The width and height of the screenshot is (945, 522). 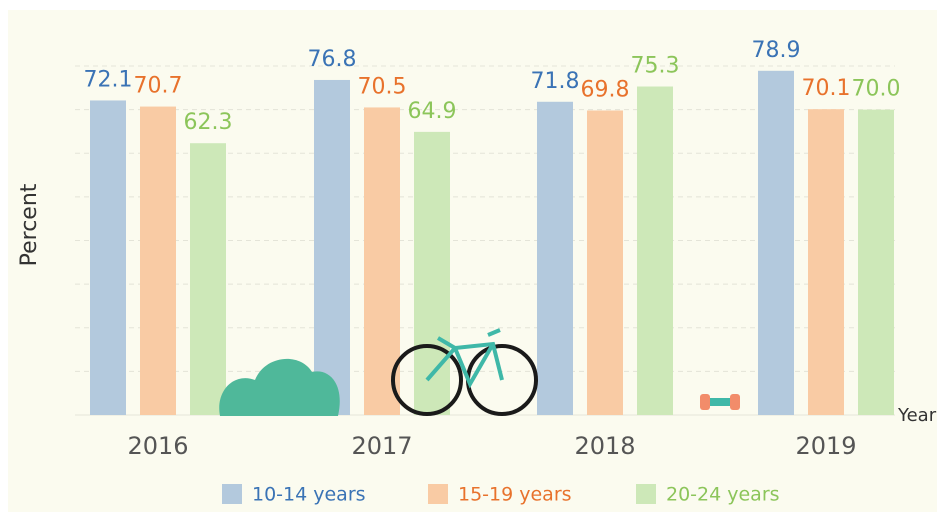 I want to click on value-label: 72.1, so click(x=108, y=79).